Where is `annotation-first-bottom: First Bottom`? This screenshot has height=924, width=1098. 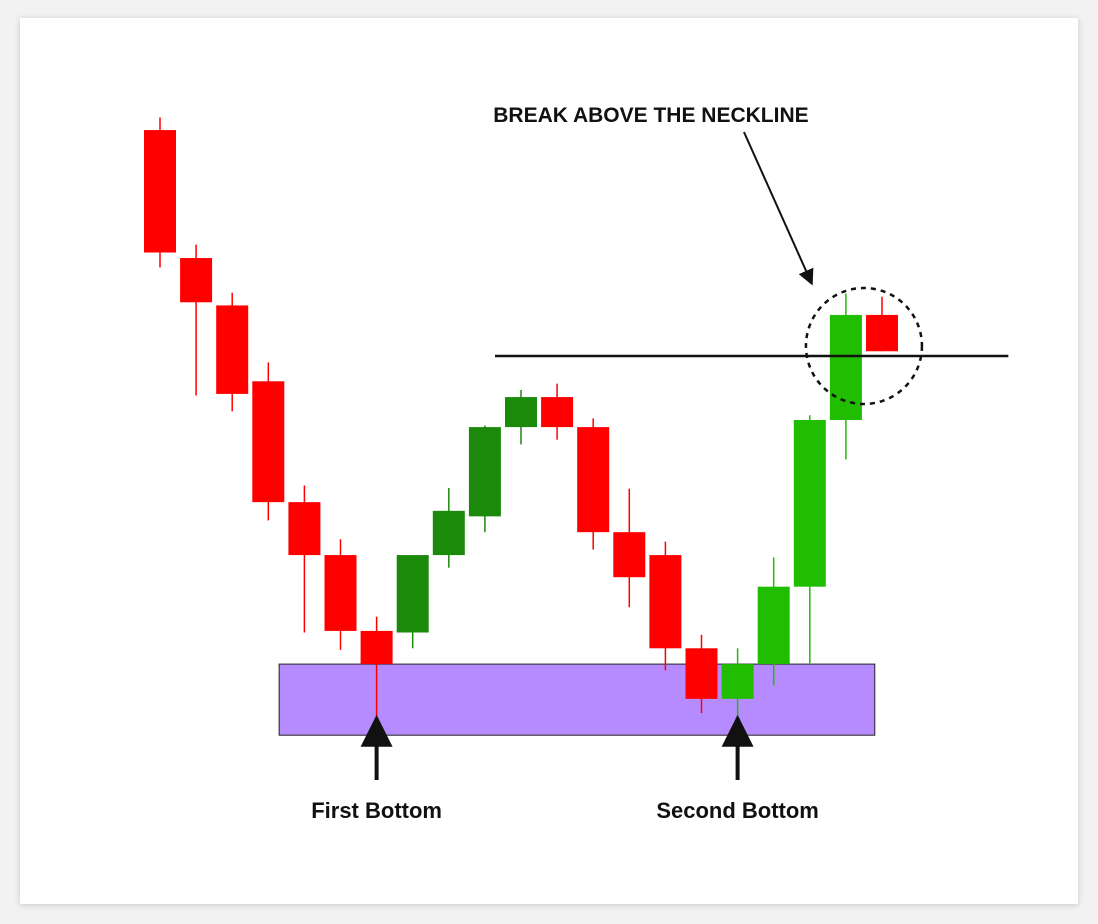 annotation-first-bottom: First Bottom is located at coordinates (376, 810).